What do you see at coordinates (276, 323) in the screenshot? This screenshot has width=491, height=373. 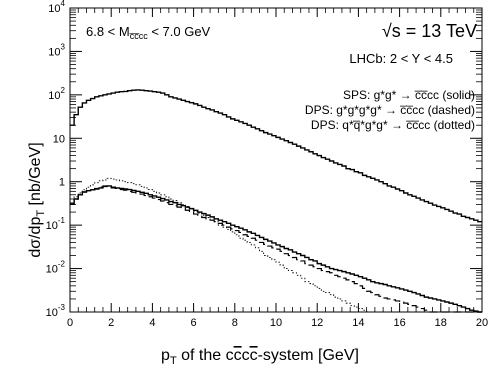 I see `x-tick-label: 10` at bounding box center [276, 323].